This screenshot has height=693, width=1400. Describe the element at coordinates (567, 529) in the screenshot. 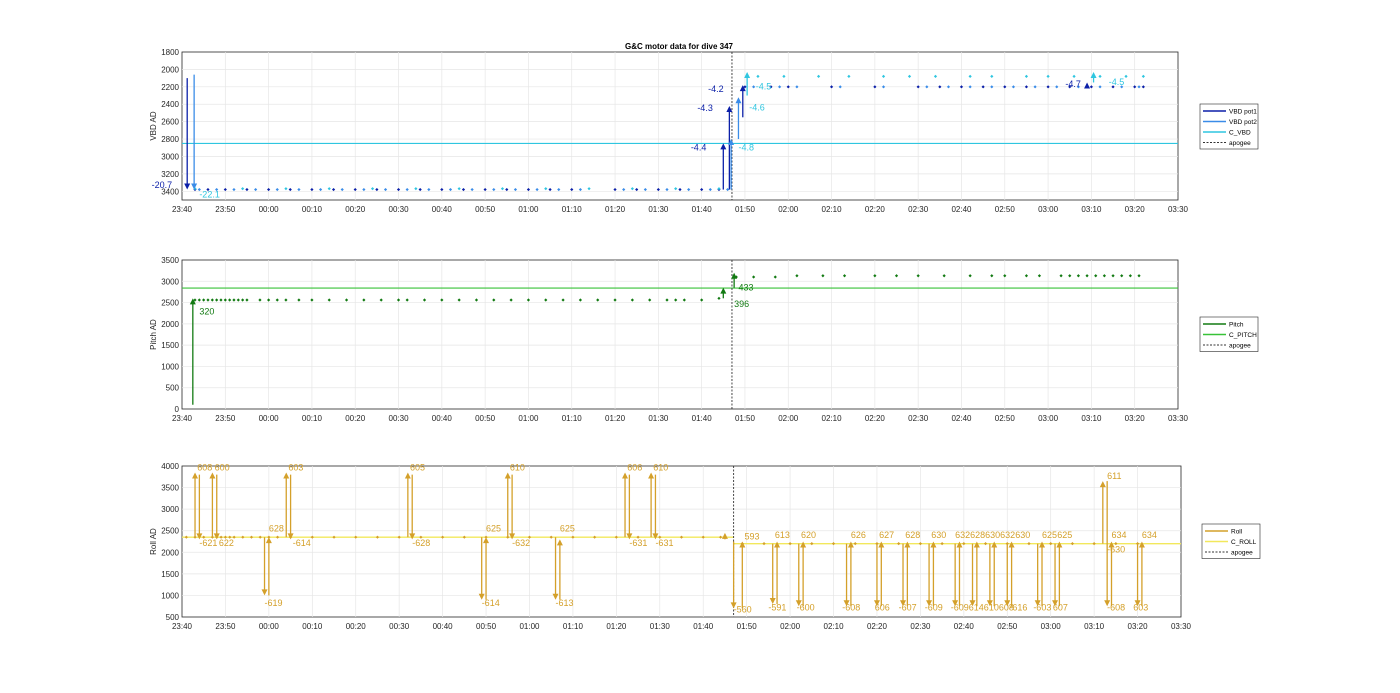

I see `data-label: 625` at that location.